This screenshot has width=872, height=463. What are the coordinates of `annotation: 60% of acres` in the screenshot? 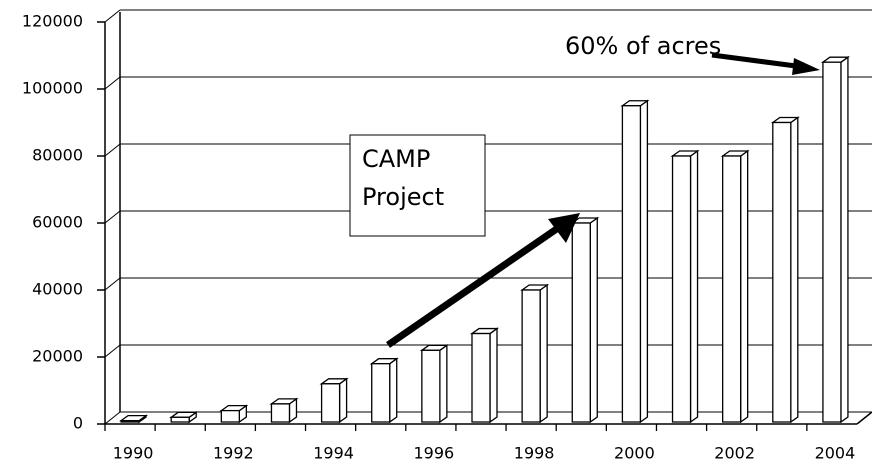 It's located at (643, 46).